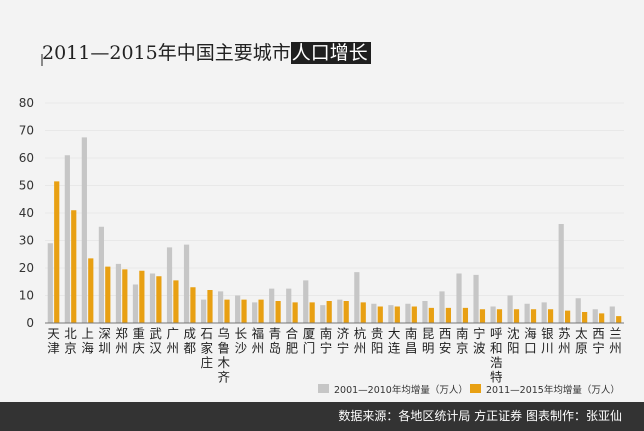 This screenshot has height=431, width=644. What do you see at coordinates (67, 239) in the screenshot?
I see `bar-a-北京` at bounding box center [67, 239].